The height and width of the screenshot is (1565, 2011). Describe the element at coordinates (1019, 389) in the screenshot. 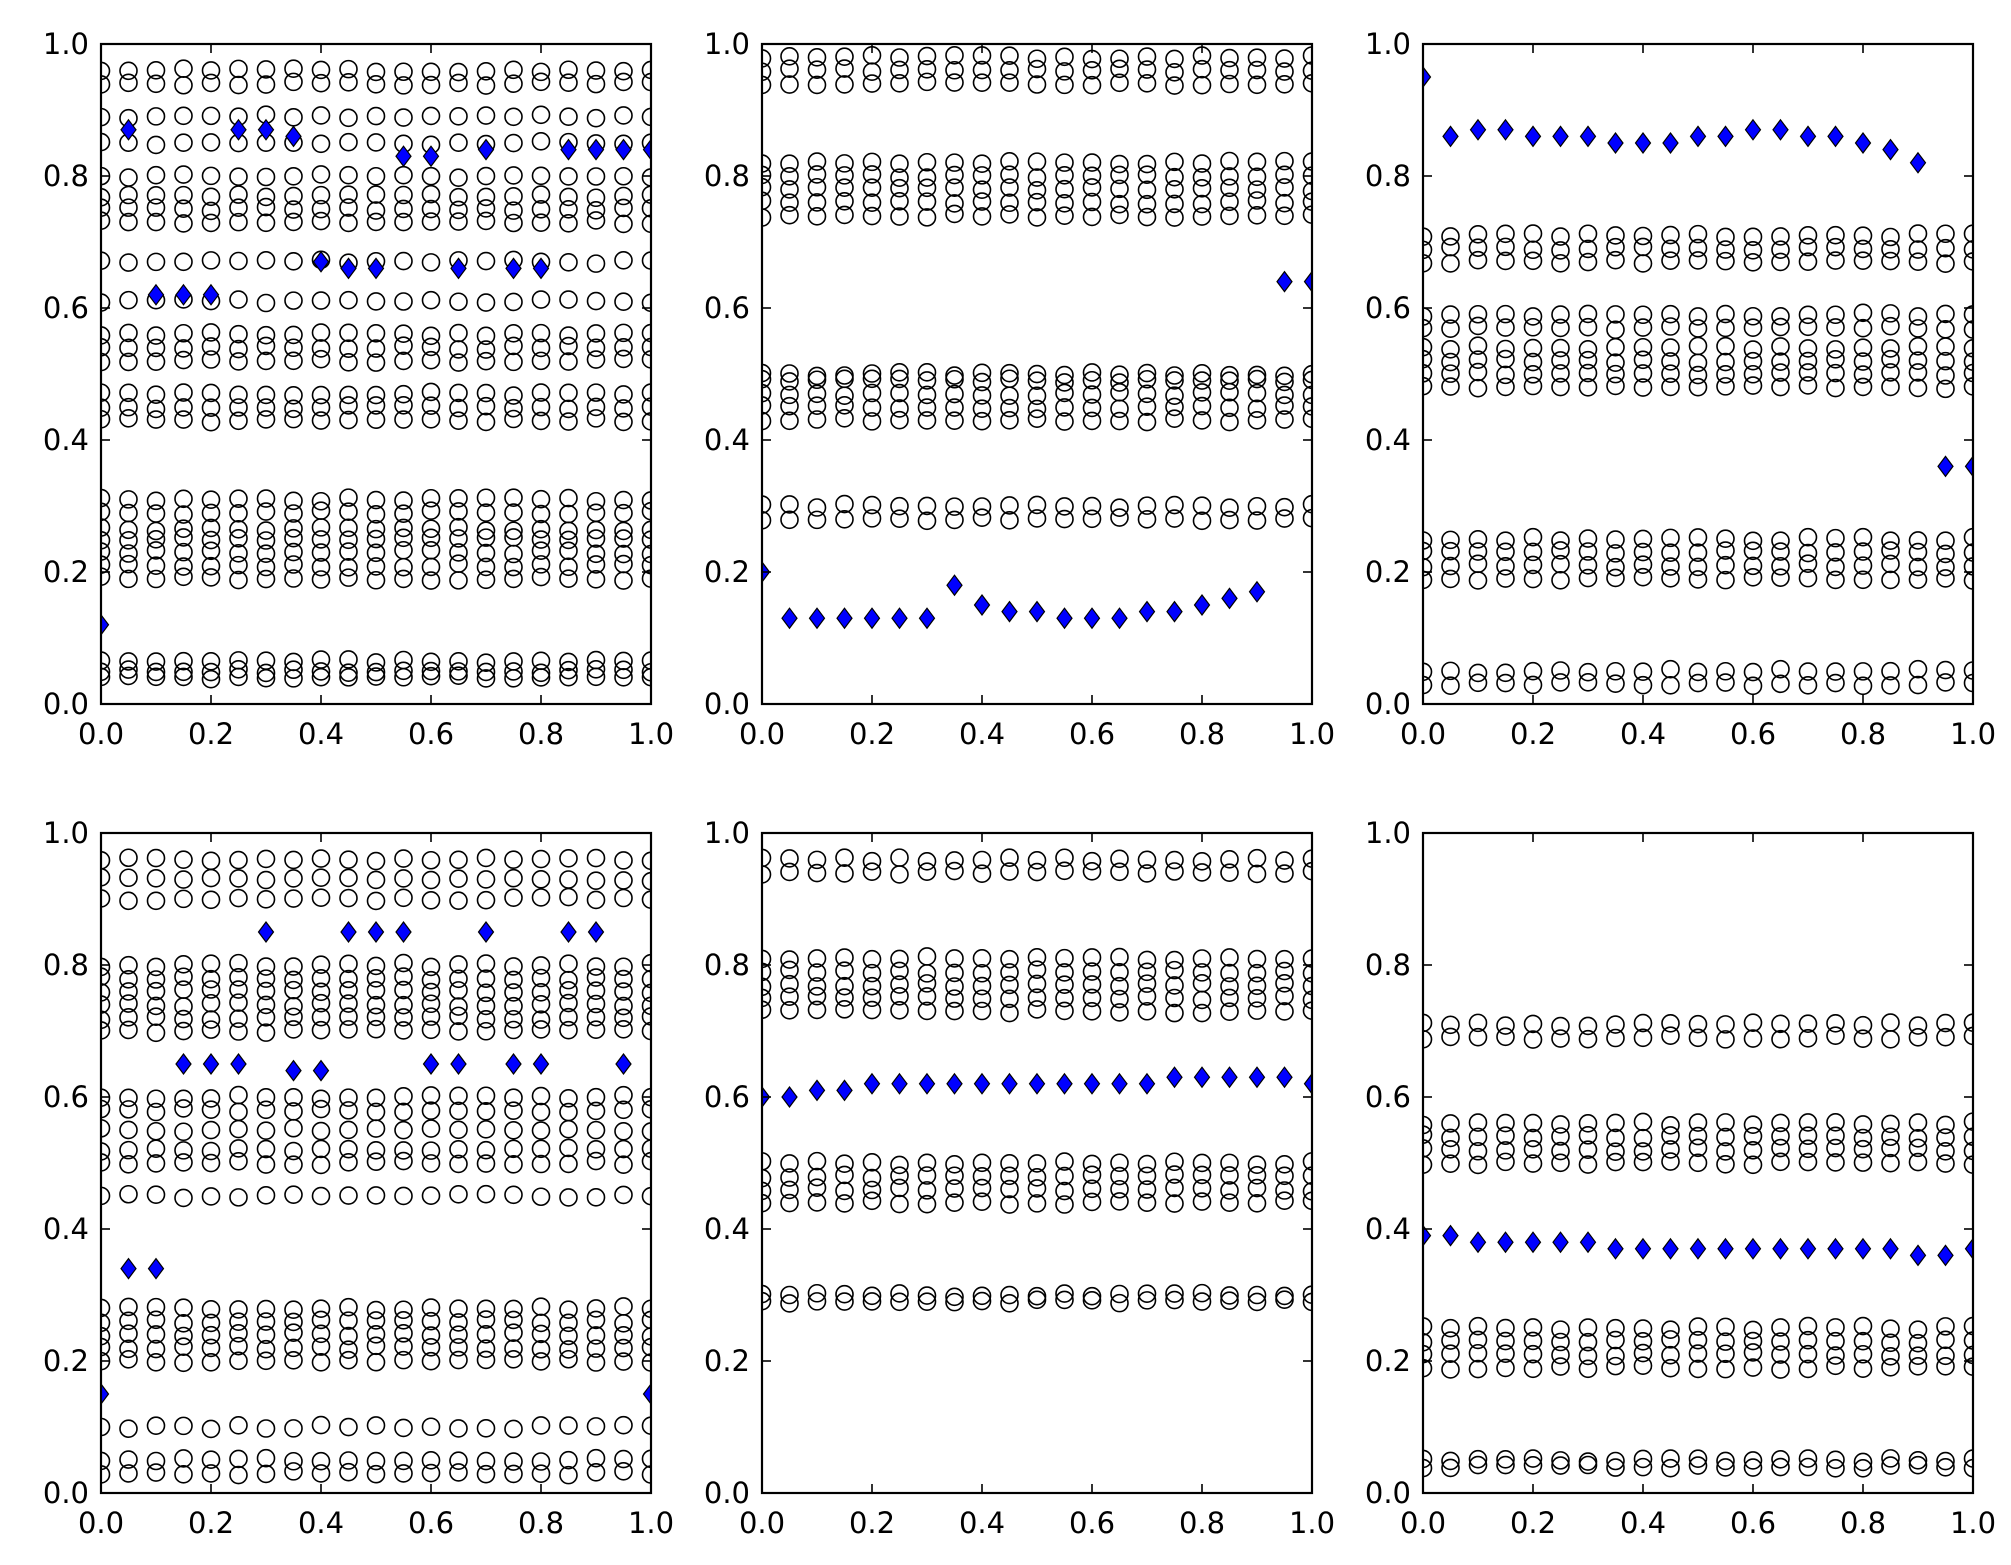

I see `subplot-2: 0.0 0.2 0.4 0.6 0.8 1.00.00.20.40.60.81.0` at that location.